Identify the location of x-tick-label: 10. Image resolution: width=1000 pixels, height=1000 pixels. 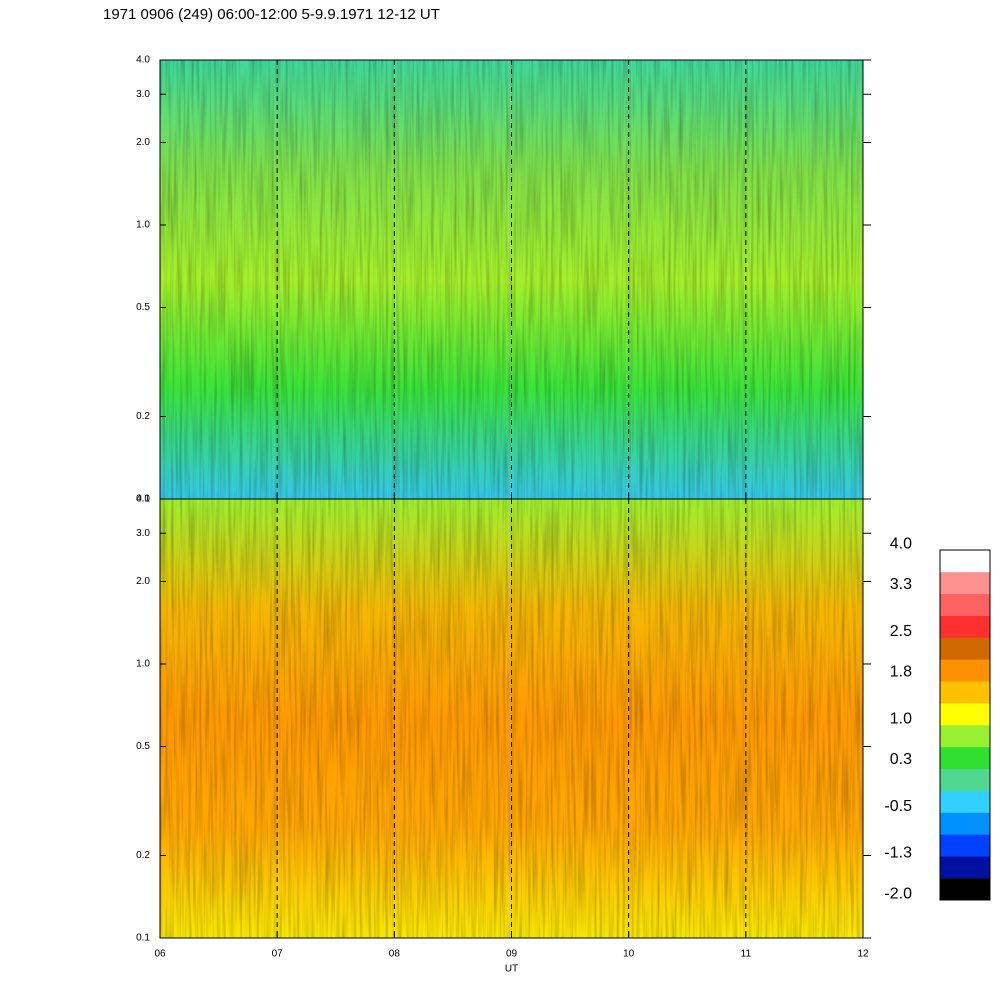
(629, 954).